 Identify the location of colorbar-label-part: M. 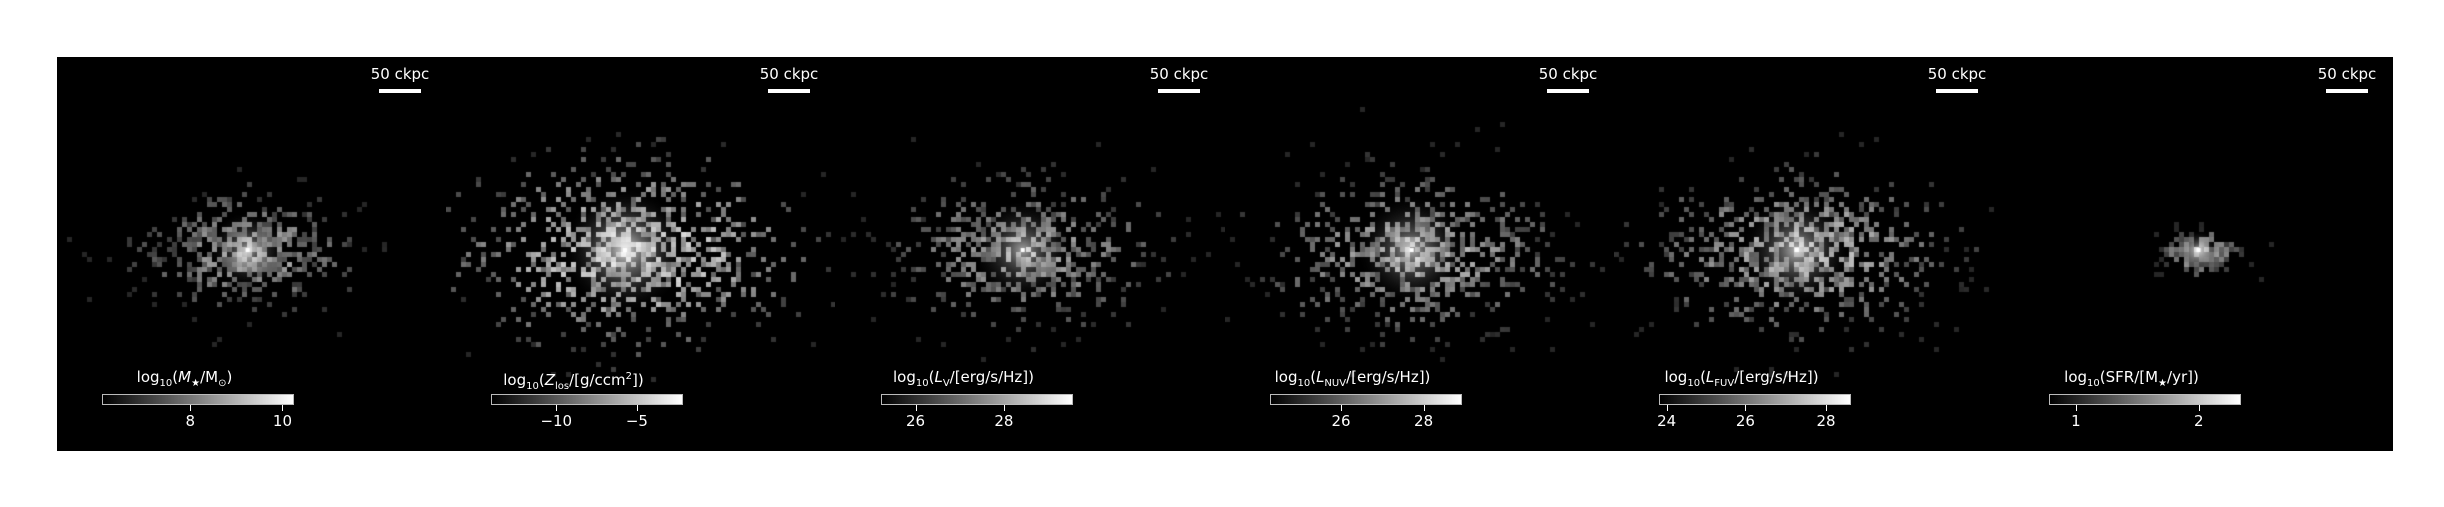
(185, 377).